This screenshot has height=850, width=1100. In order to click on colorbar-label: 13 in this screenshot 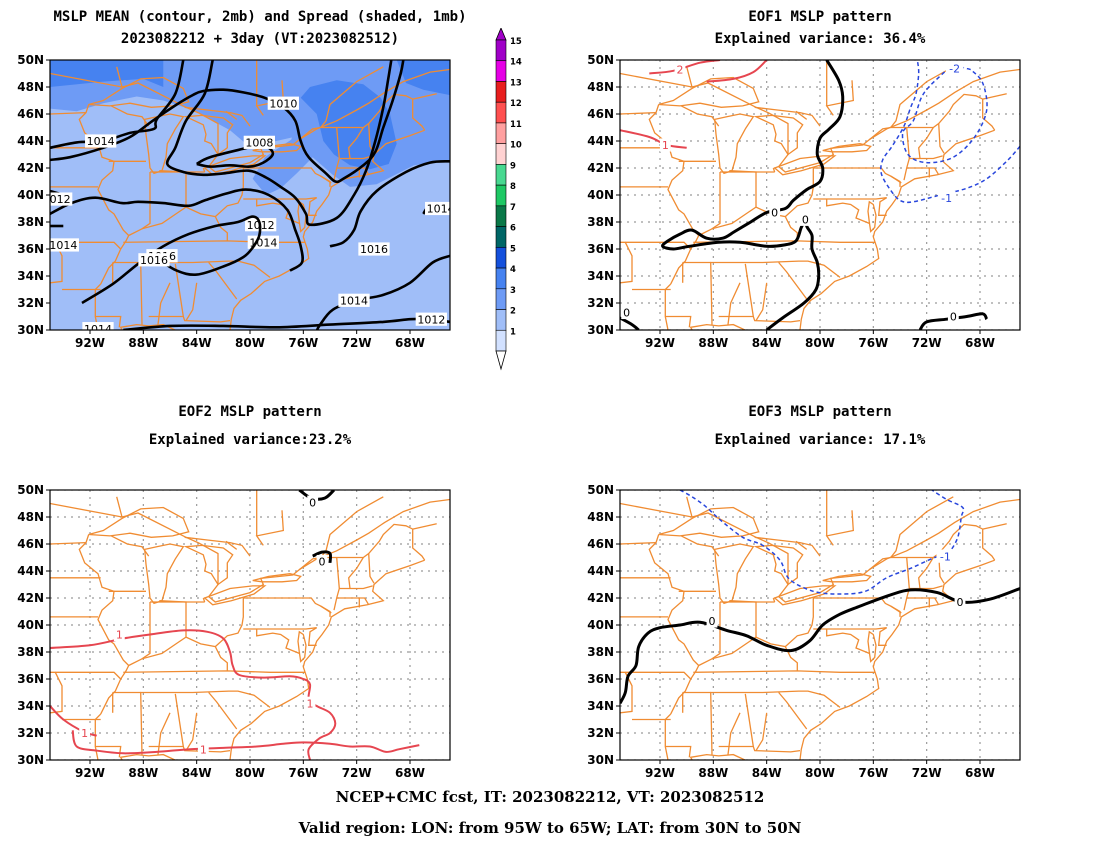, I will do `click(516, 83)`.